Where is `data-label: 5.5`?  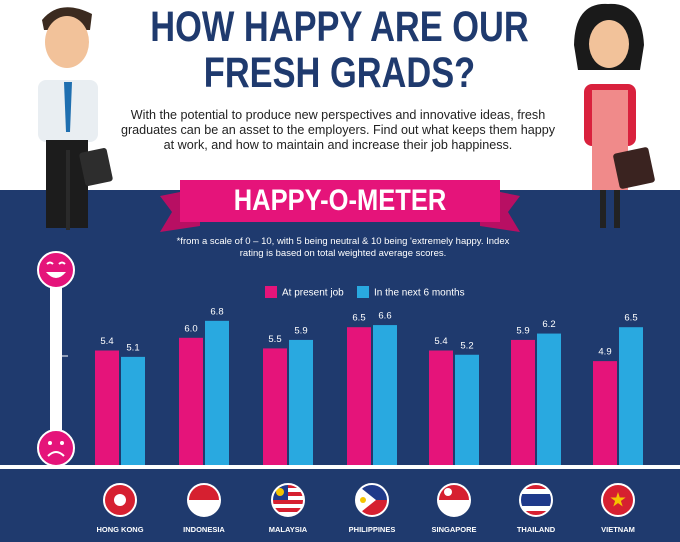
data-label: 5.5 is located at coordinates (274, 339).